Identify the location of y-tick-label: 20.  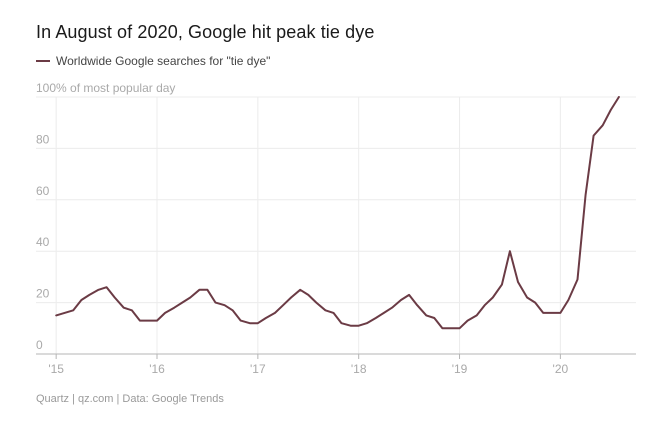
(43, 294).